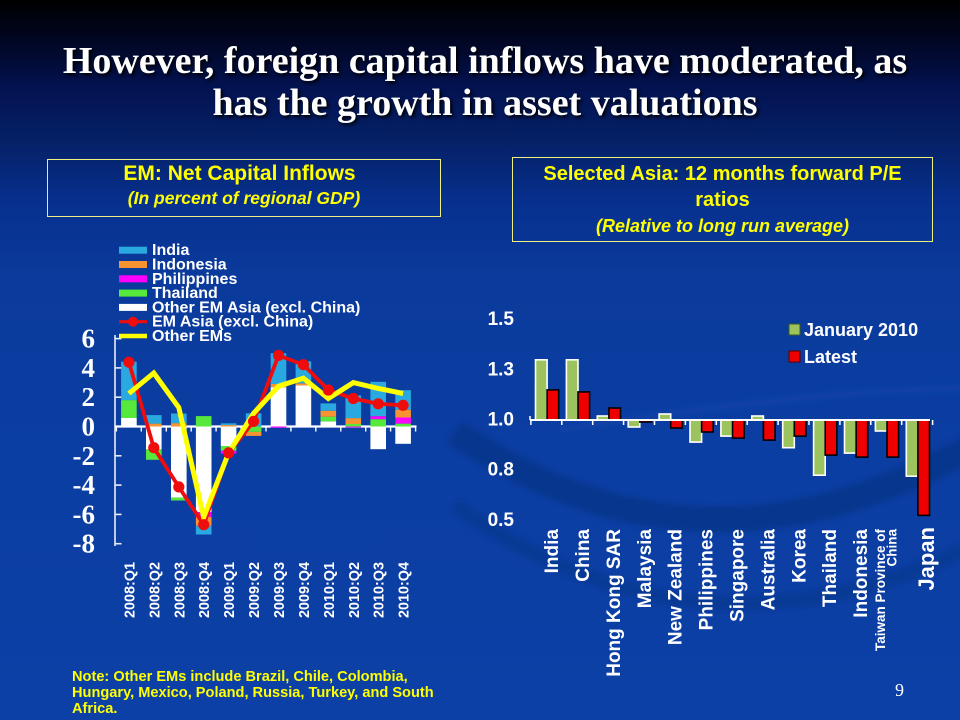 The height and width of the screenshot is (720, 960). What do you see at coordinates (84, 485) in the screenshot?
I see `svg-text: -4` at bounding box center [84, 485].